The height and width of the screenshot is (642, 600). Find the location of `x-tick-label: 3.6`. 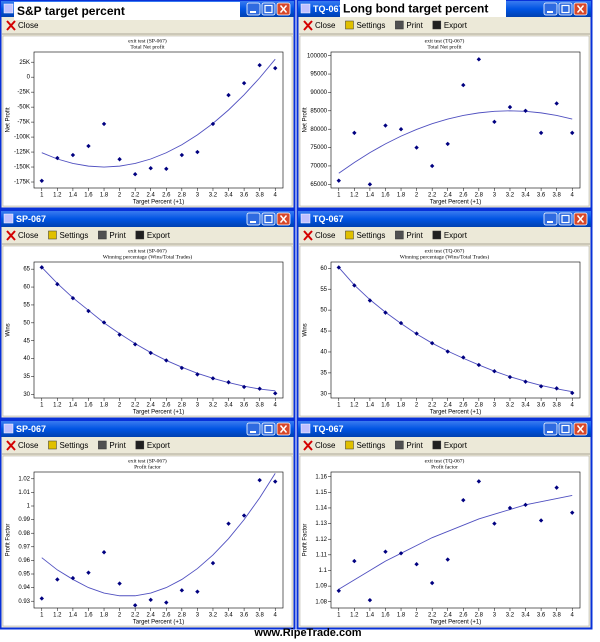

x-tick-label: 3.6 is located at coordinates (244, 406).